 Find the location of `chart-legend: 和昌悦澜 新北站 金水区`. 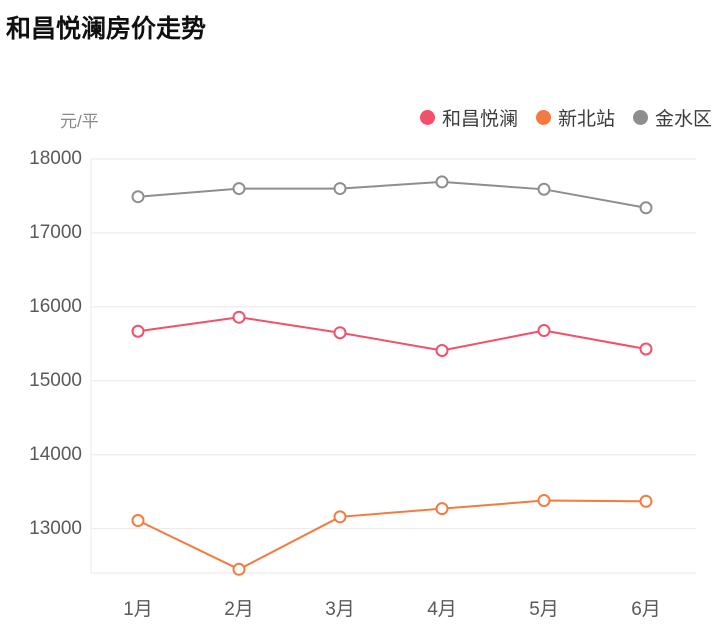

chart-legend: 和昌悦澜 新北站 金水区 is located at coordinates (565, 117).